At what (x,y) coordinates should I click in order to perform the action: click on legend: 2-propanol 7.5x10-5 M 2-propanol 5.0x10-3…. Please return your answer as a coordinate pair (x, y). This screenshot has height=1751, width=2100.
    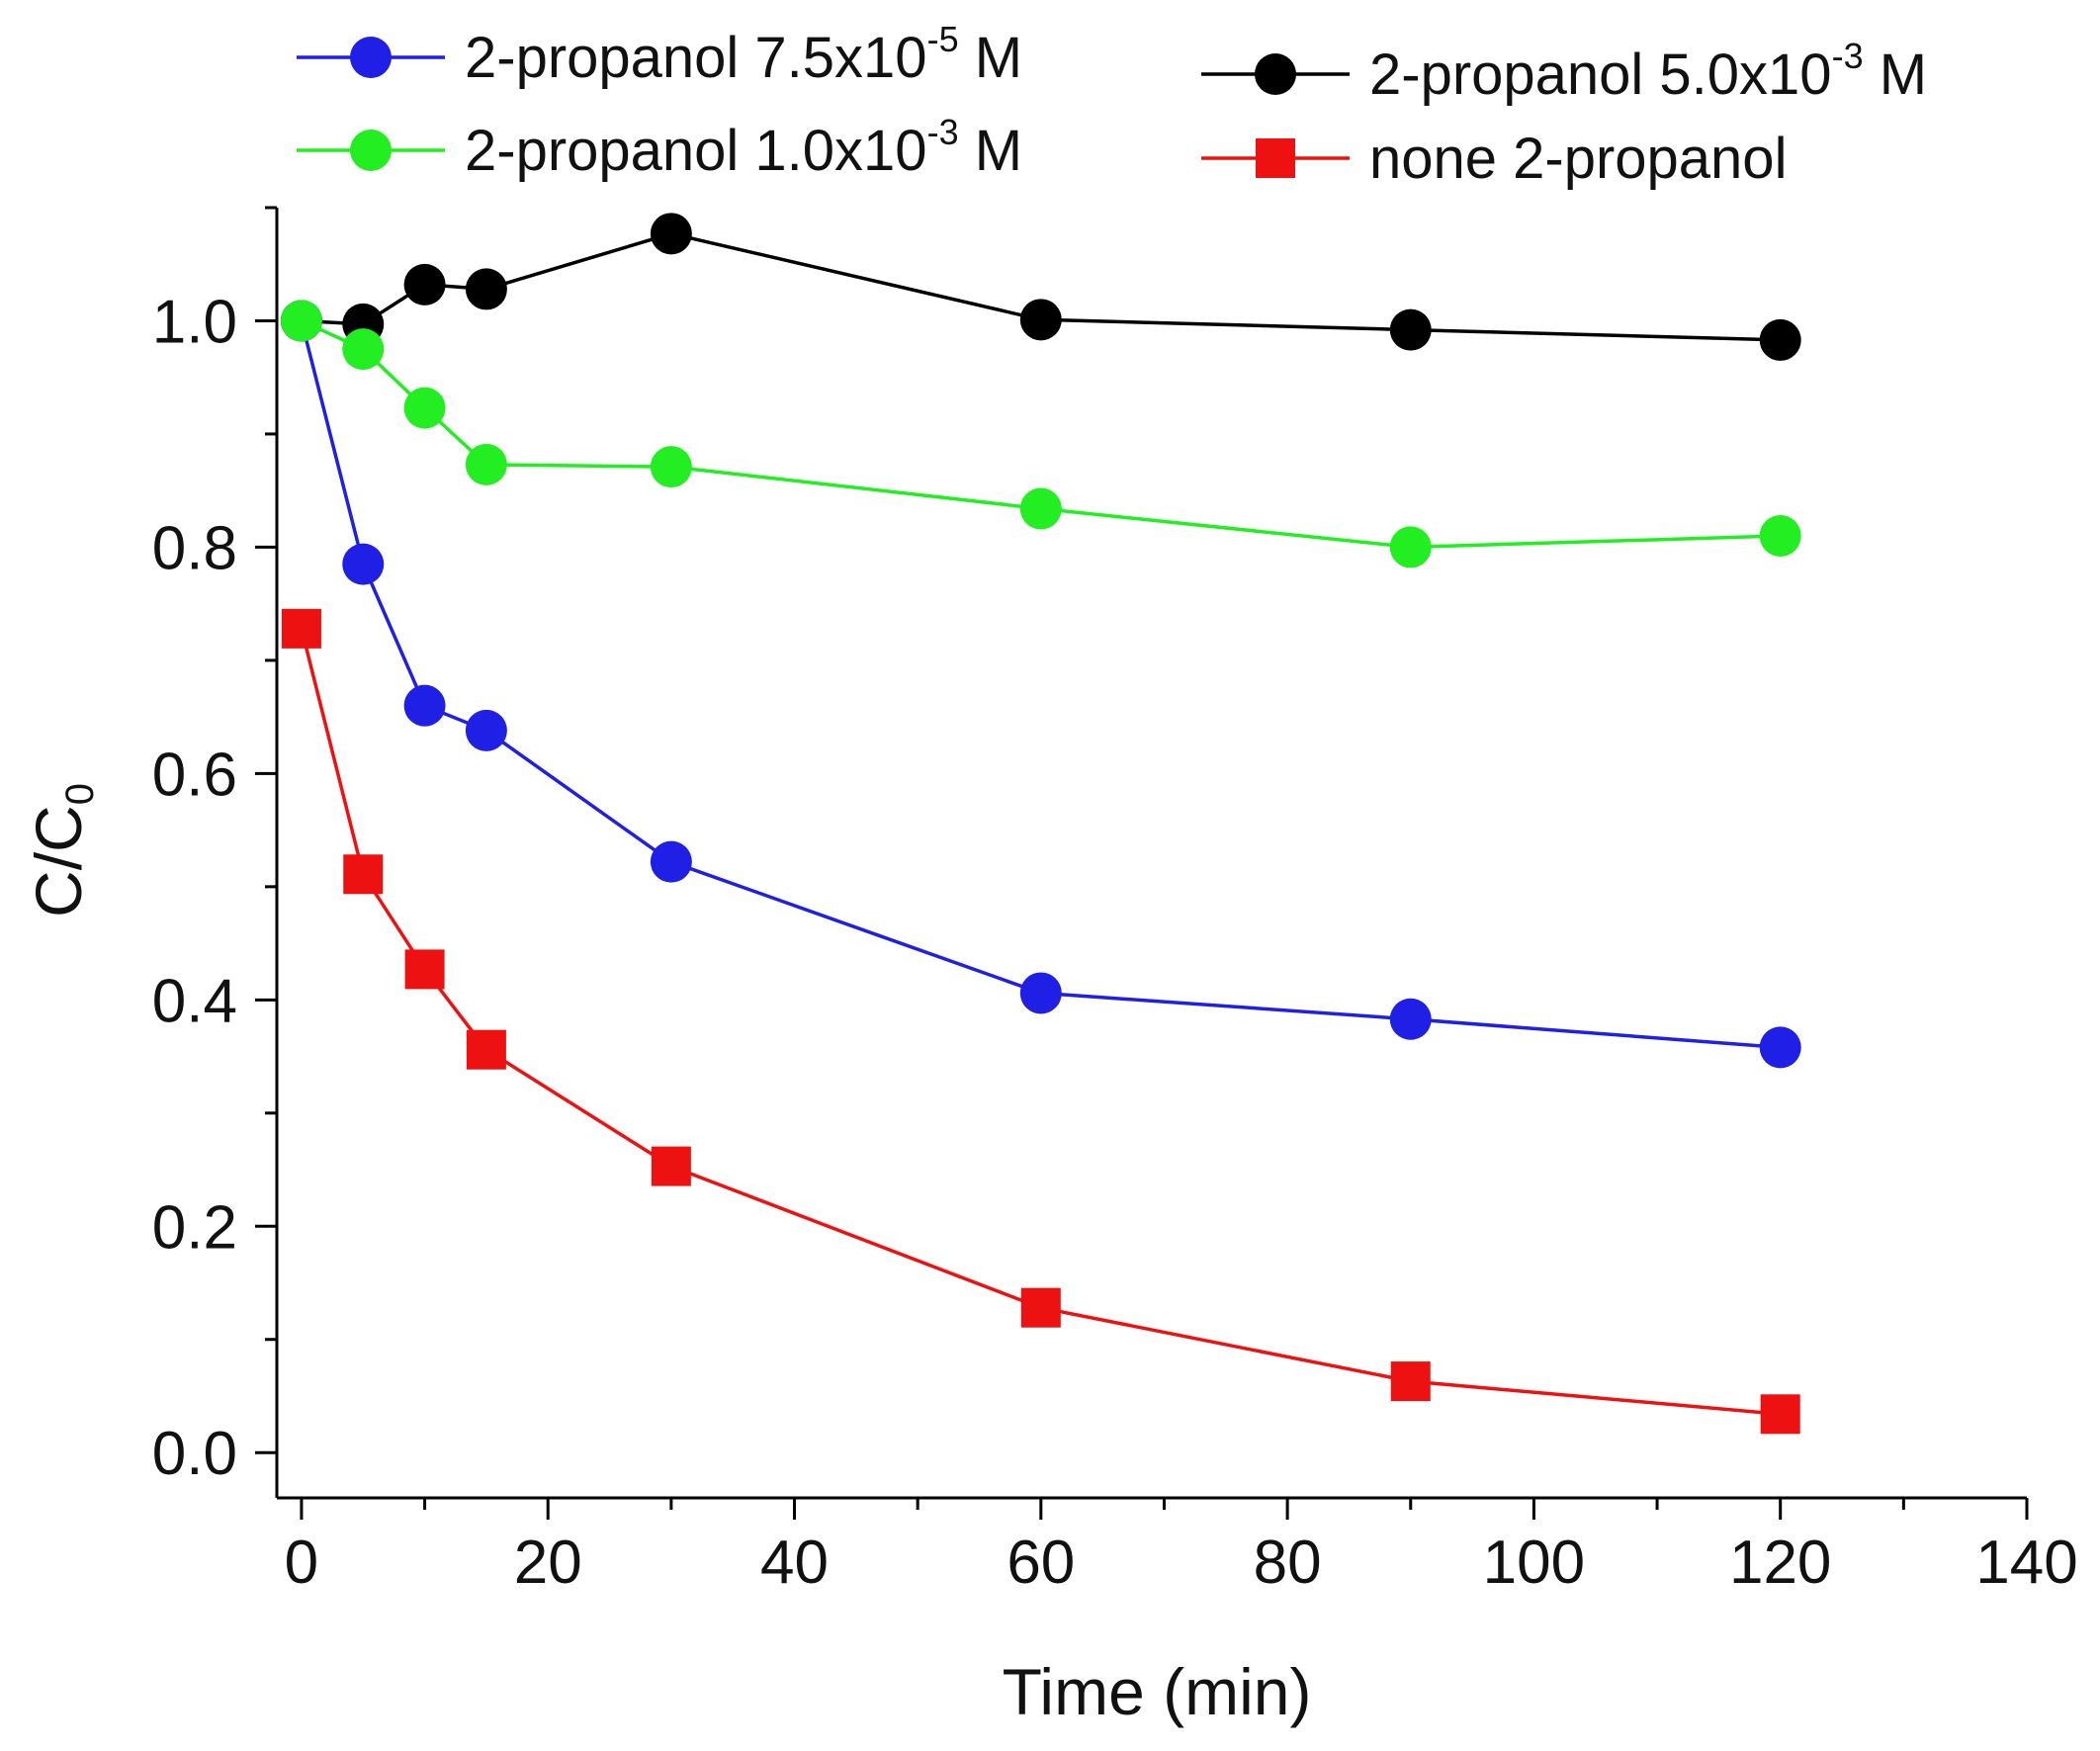
    Looking at the image, I should click on (1112, 105).